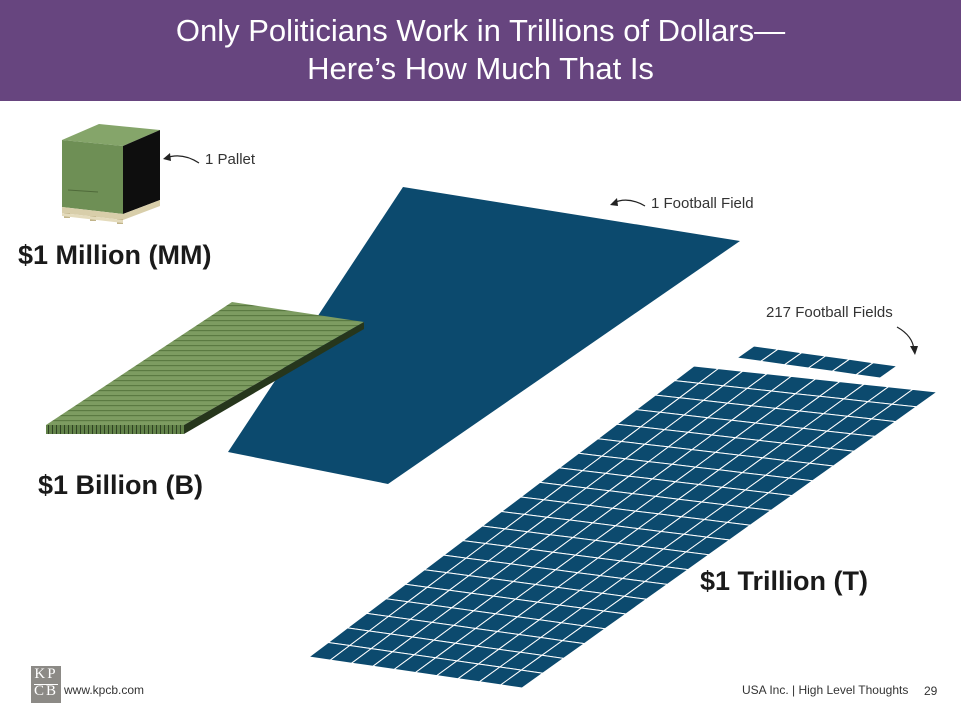 This screenshot has width=961, height=717. I want to click on kpcb-logo: KP CB, so click(46, 684).